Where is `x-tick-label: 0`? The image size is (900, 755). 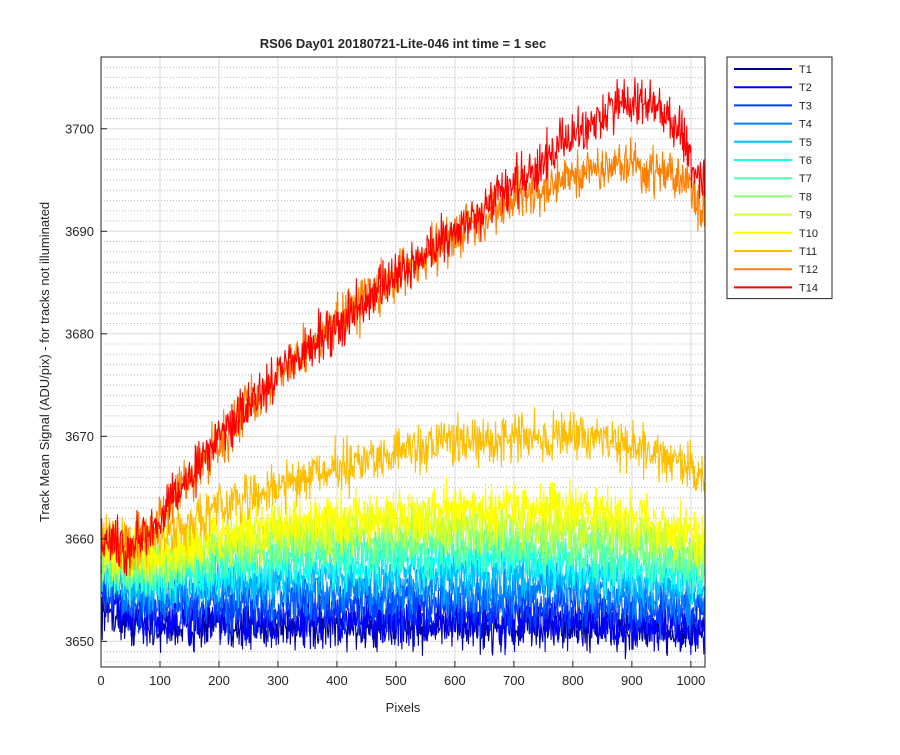
x-tick-label: 0 is located at coordinates (100, 680).